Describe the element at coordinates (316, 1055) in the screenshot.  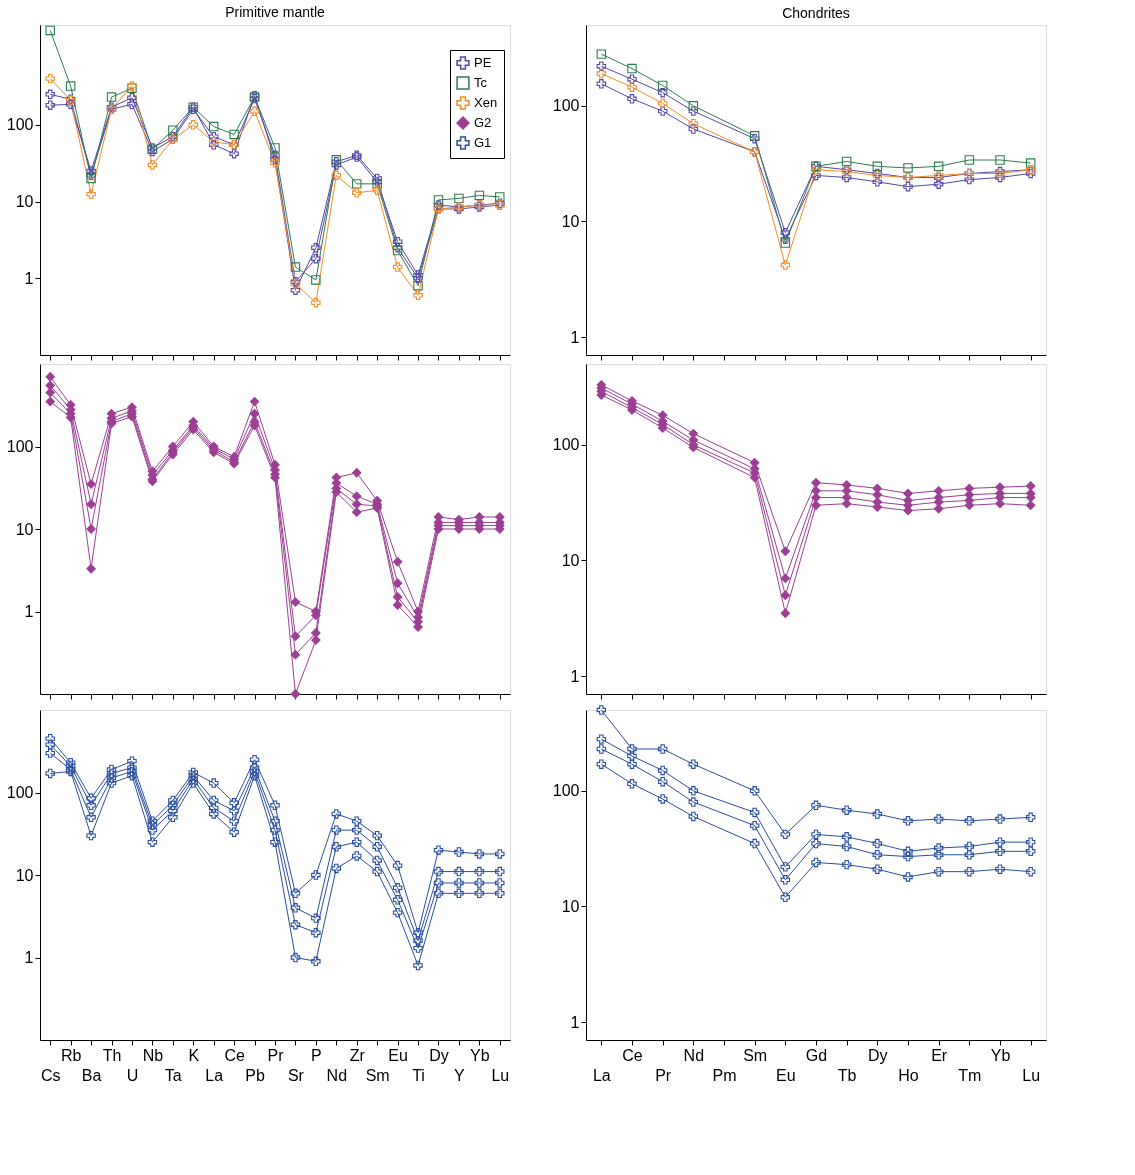
I see `x-tick-label: P` at that location.